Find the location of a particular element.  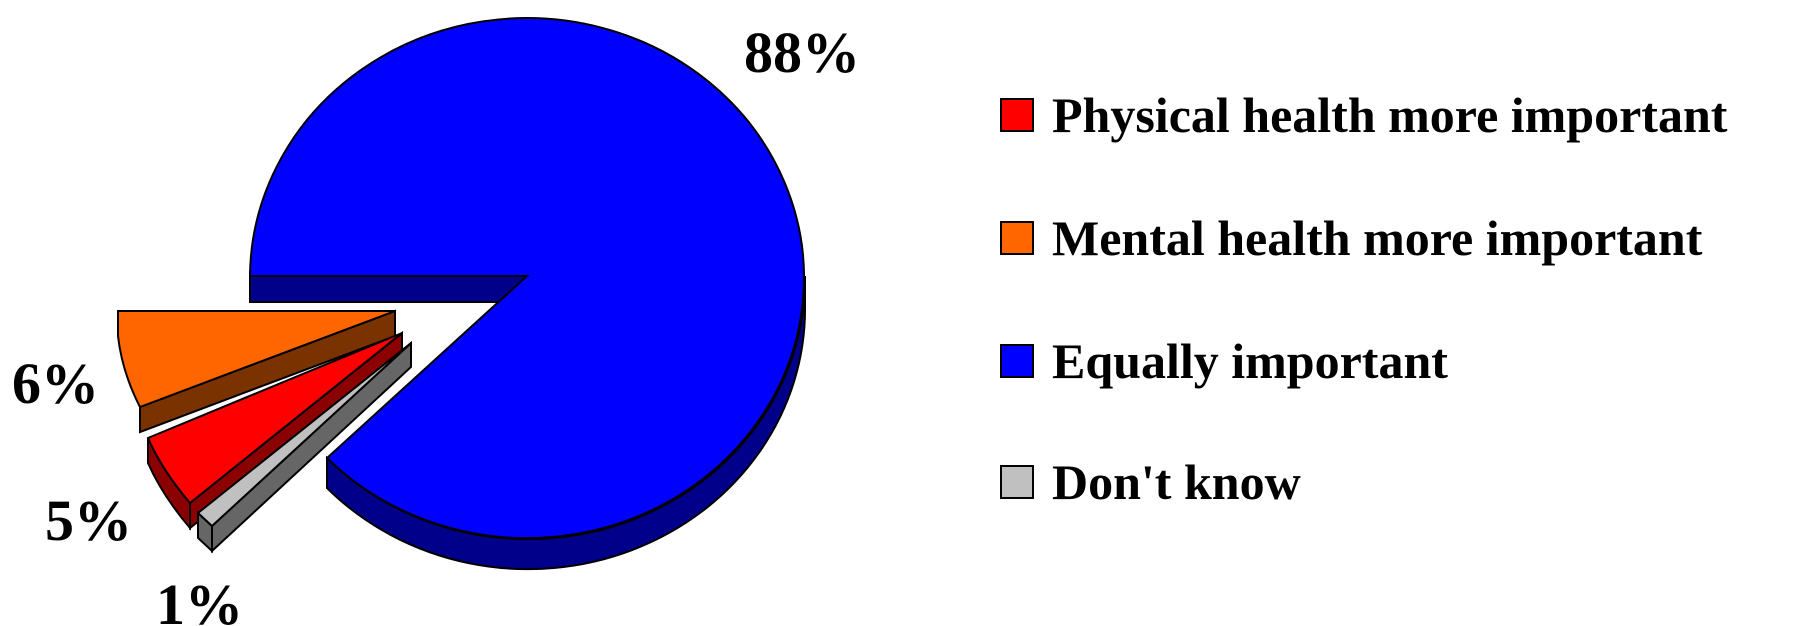

legend-swatch-mental-health is located at coordinates (1017, 238).